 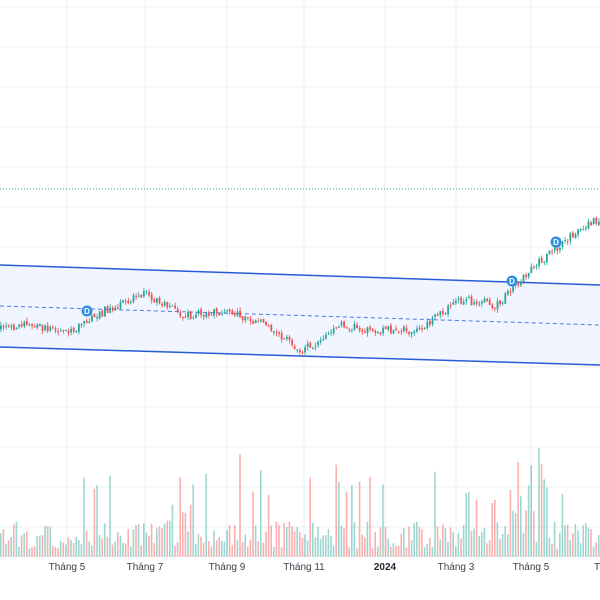 I want to click on x-axis-label: Tháng 3, so click(x=456, y=567).